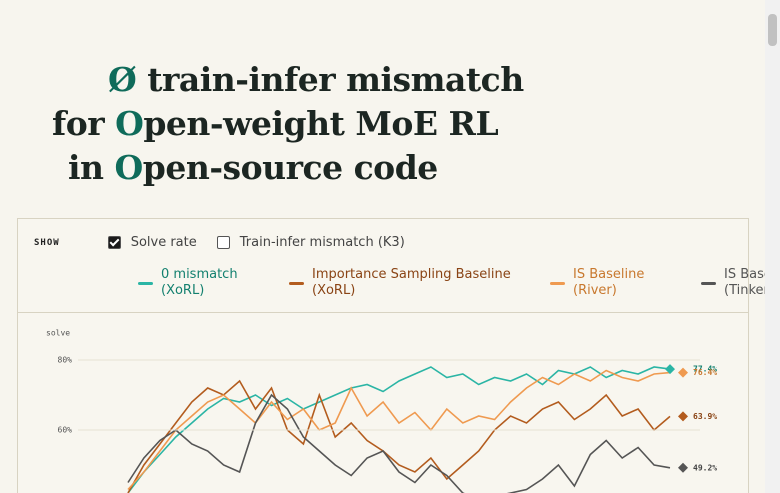  I want to click on end-label: 63.9%, so click(705, 416).